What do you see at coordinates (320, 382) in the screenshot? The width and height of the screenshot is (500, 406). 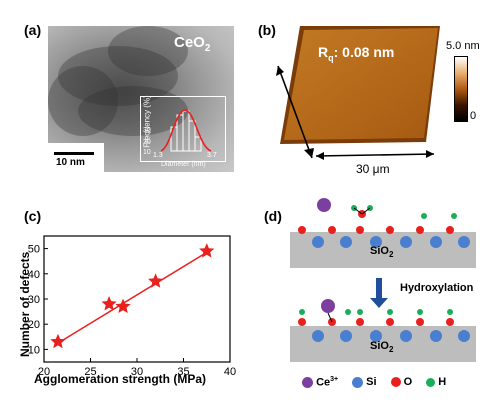 I see `legend-item-ce: Ce3+` at bounding box center [320, 382].